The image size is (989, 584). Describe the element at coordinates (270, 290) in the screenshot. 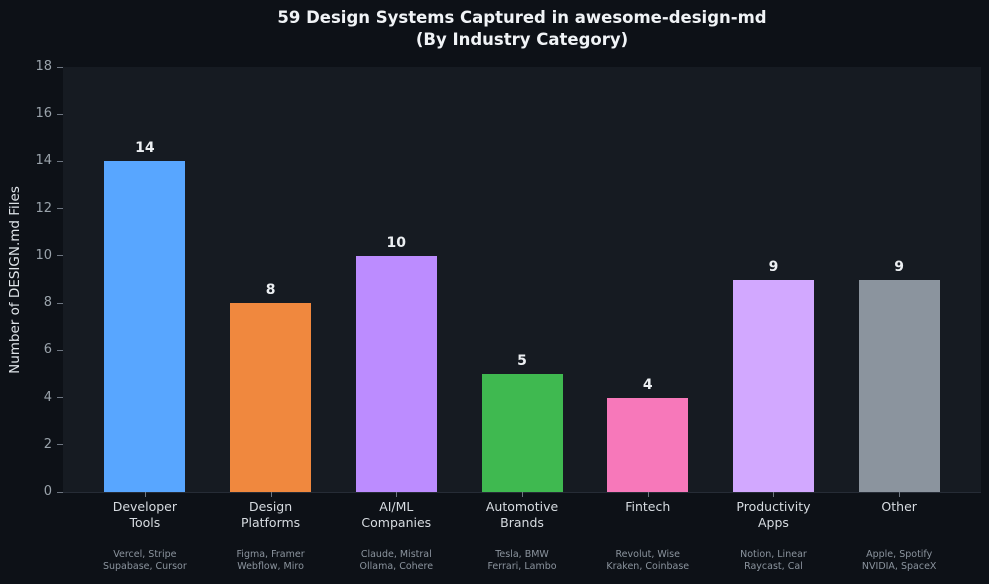

I see `bar-value-label: 8` at that location.